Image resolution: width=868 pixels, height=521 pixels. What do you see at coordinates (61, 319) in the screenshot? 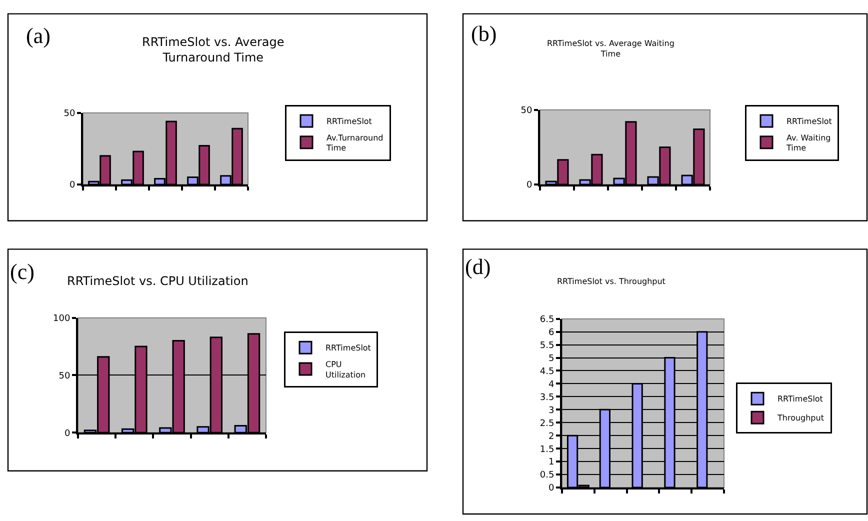
I see `y-tick-label: 100` at bounding box center [61, 319].